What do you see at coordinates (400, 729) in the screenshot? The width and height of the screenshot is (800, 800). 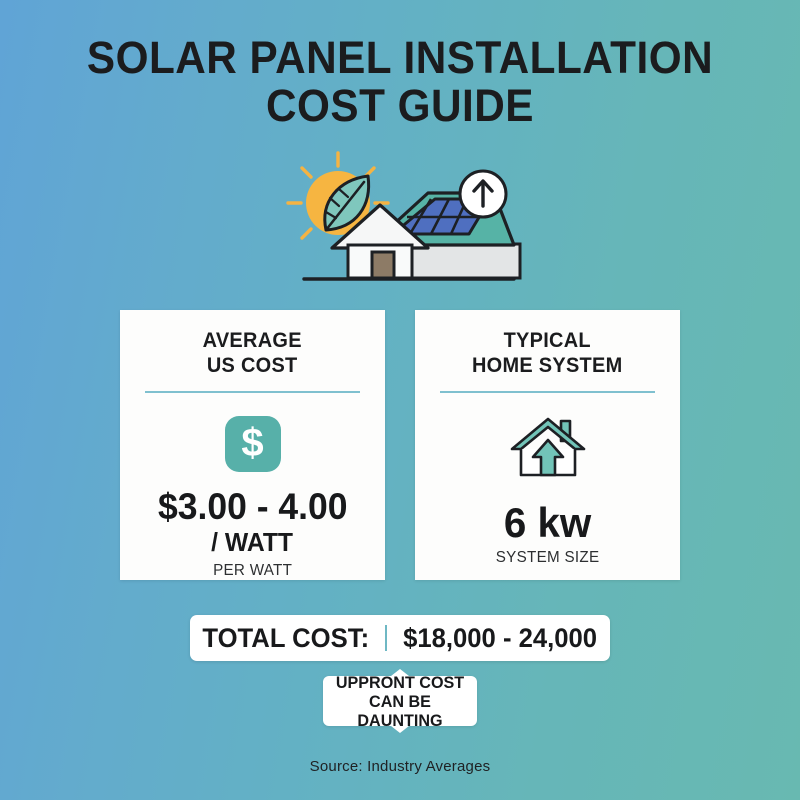 I see `callout-notch-bottom-icon` at bounding box center [400, 729].